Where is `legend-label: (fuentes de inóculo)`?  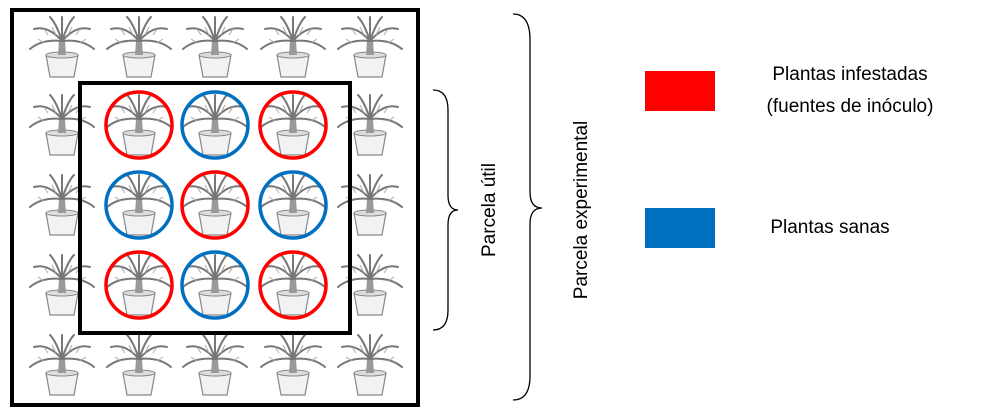
legend-label: (fuentes de inóculo) is located at coordinates (850, 106).